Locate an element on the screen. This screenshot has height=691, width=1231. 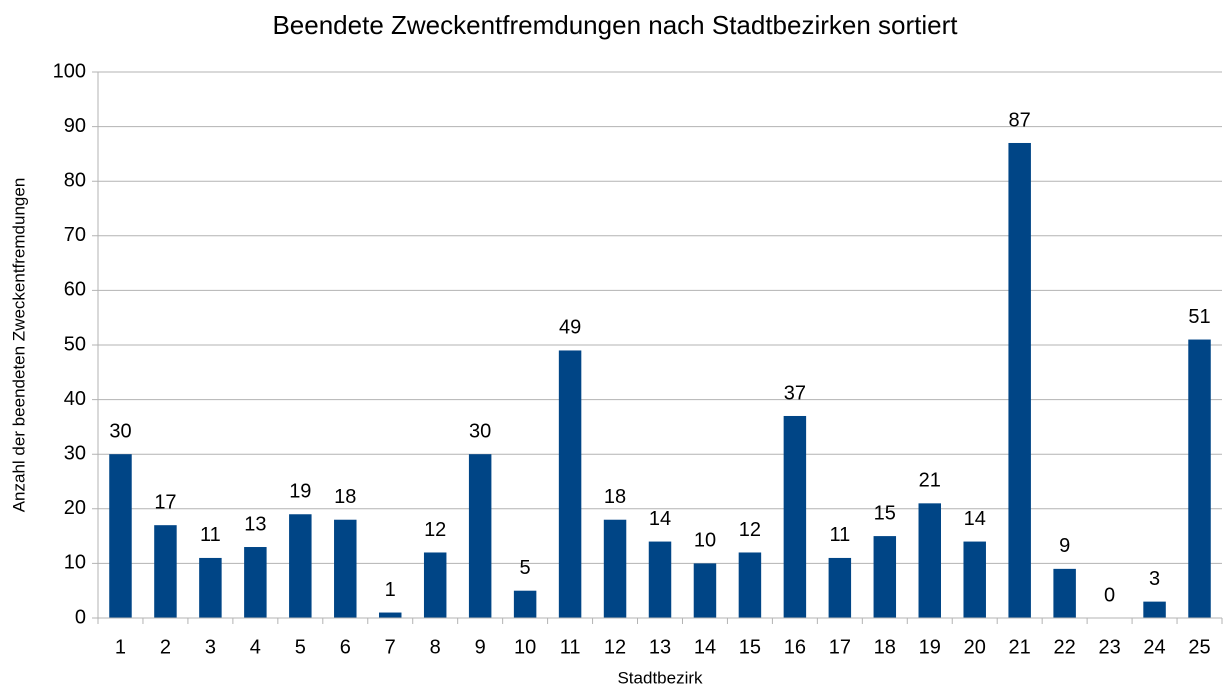
data-label: 15 is located at coordinates (885, 513).